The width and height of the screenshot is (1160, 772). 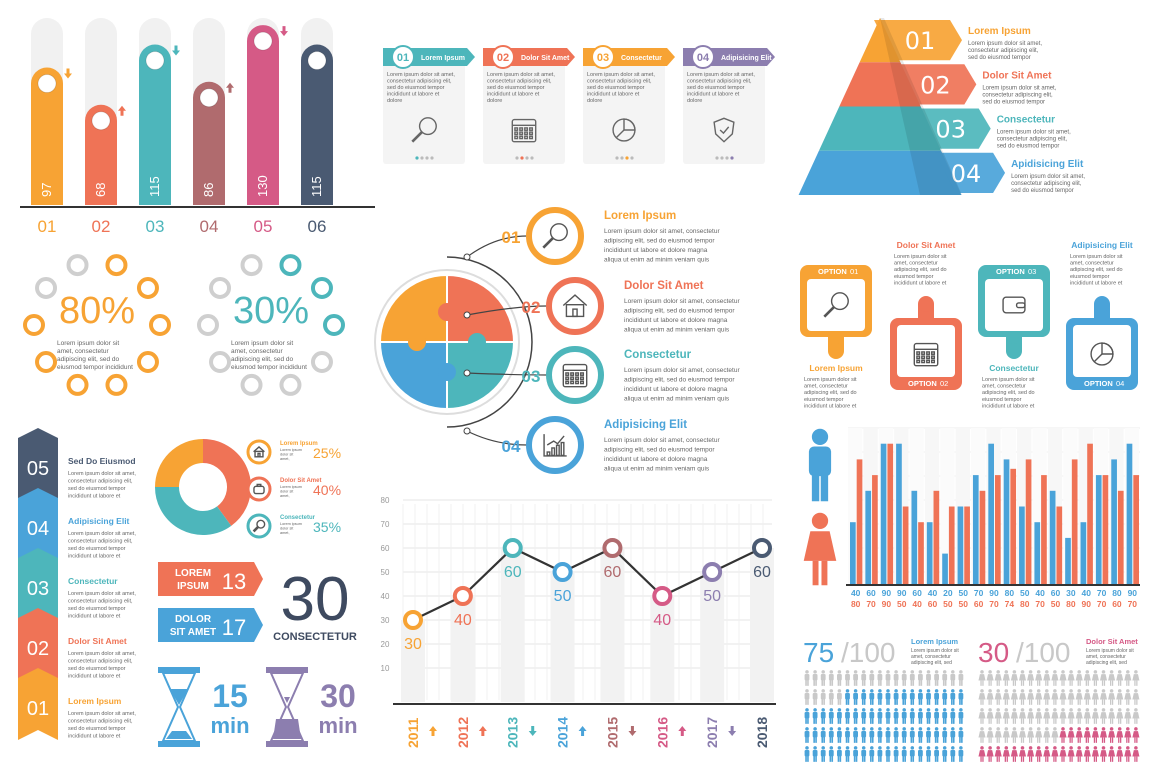 I want to click on pyramid-text: Lorem ipsum dolor sit amet,, so click(x=1034, y=133).